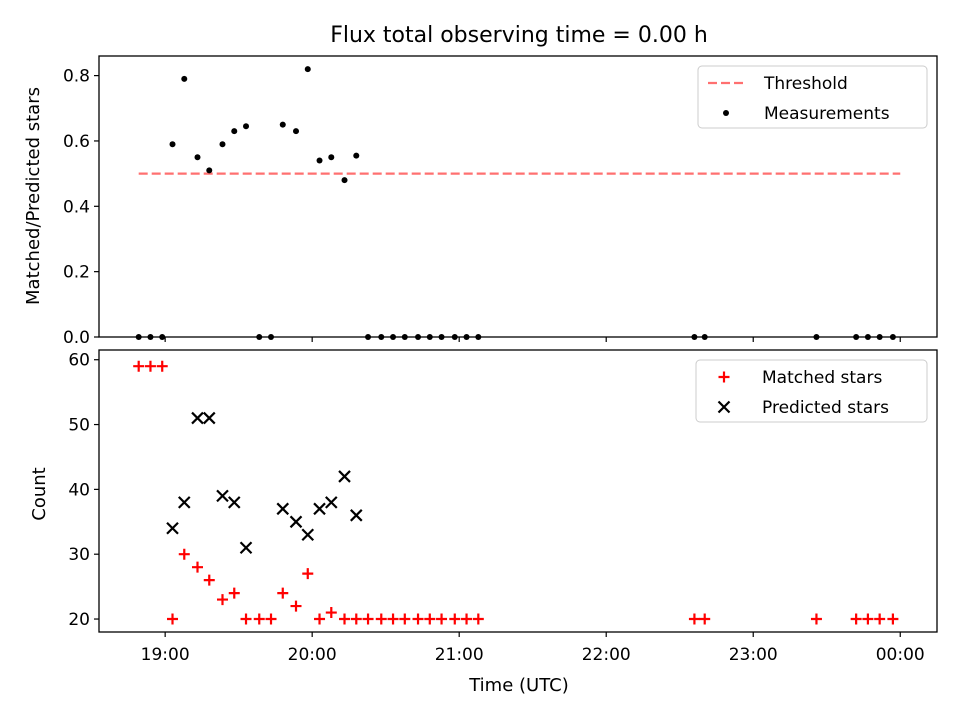  I want to click on legend-label: Matched stars, so click(822, 378).